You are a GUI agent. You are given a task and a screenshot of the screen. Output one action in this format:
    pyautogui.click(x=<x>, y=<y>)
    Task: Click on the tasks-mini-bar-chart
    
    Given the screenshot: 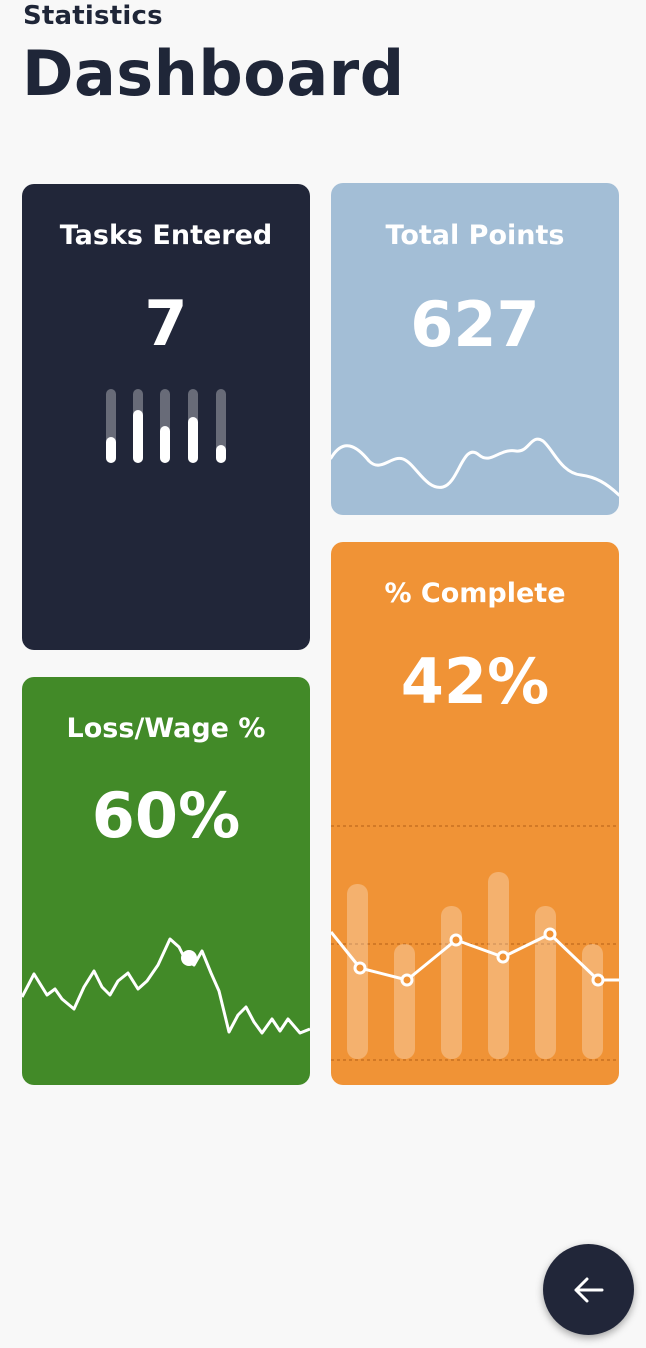 What is the action you would take?
    pyautogui.click(x=168, y=426)
    